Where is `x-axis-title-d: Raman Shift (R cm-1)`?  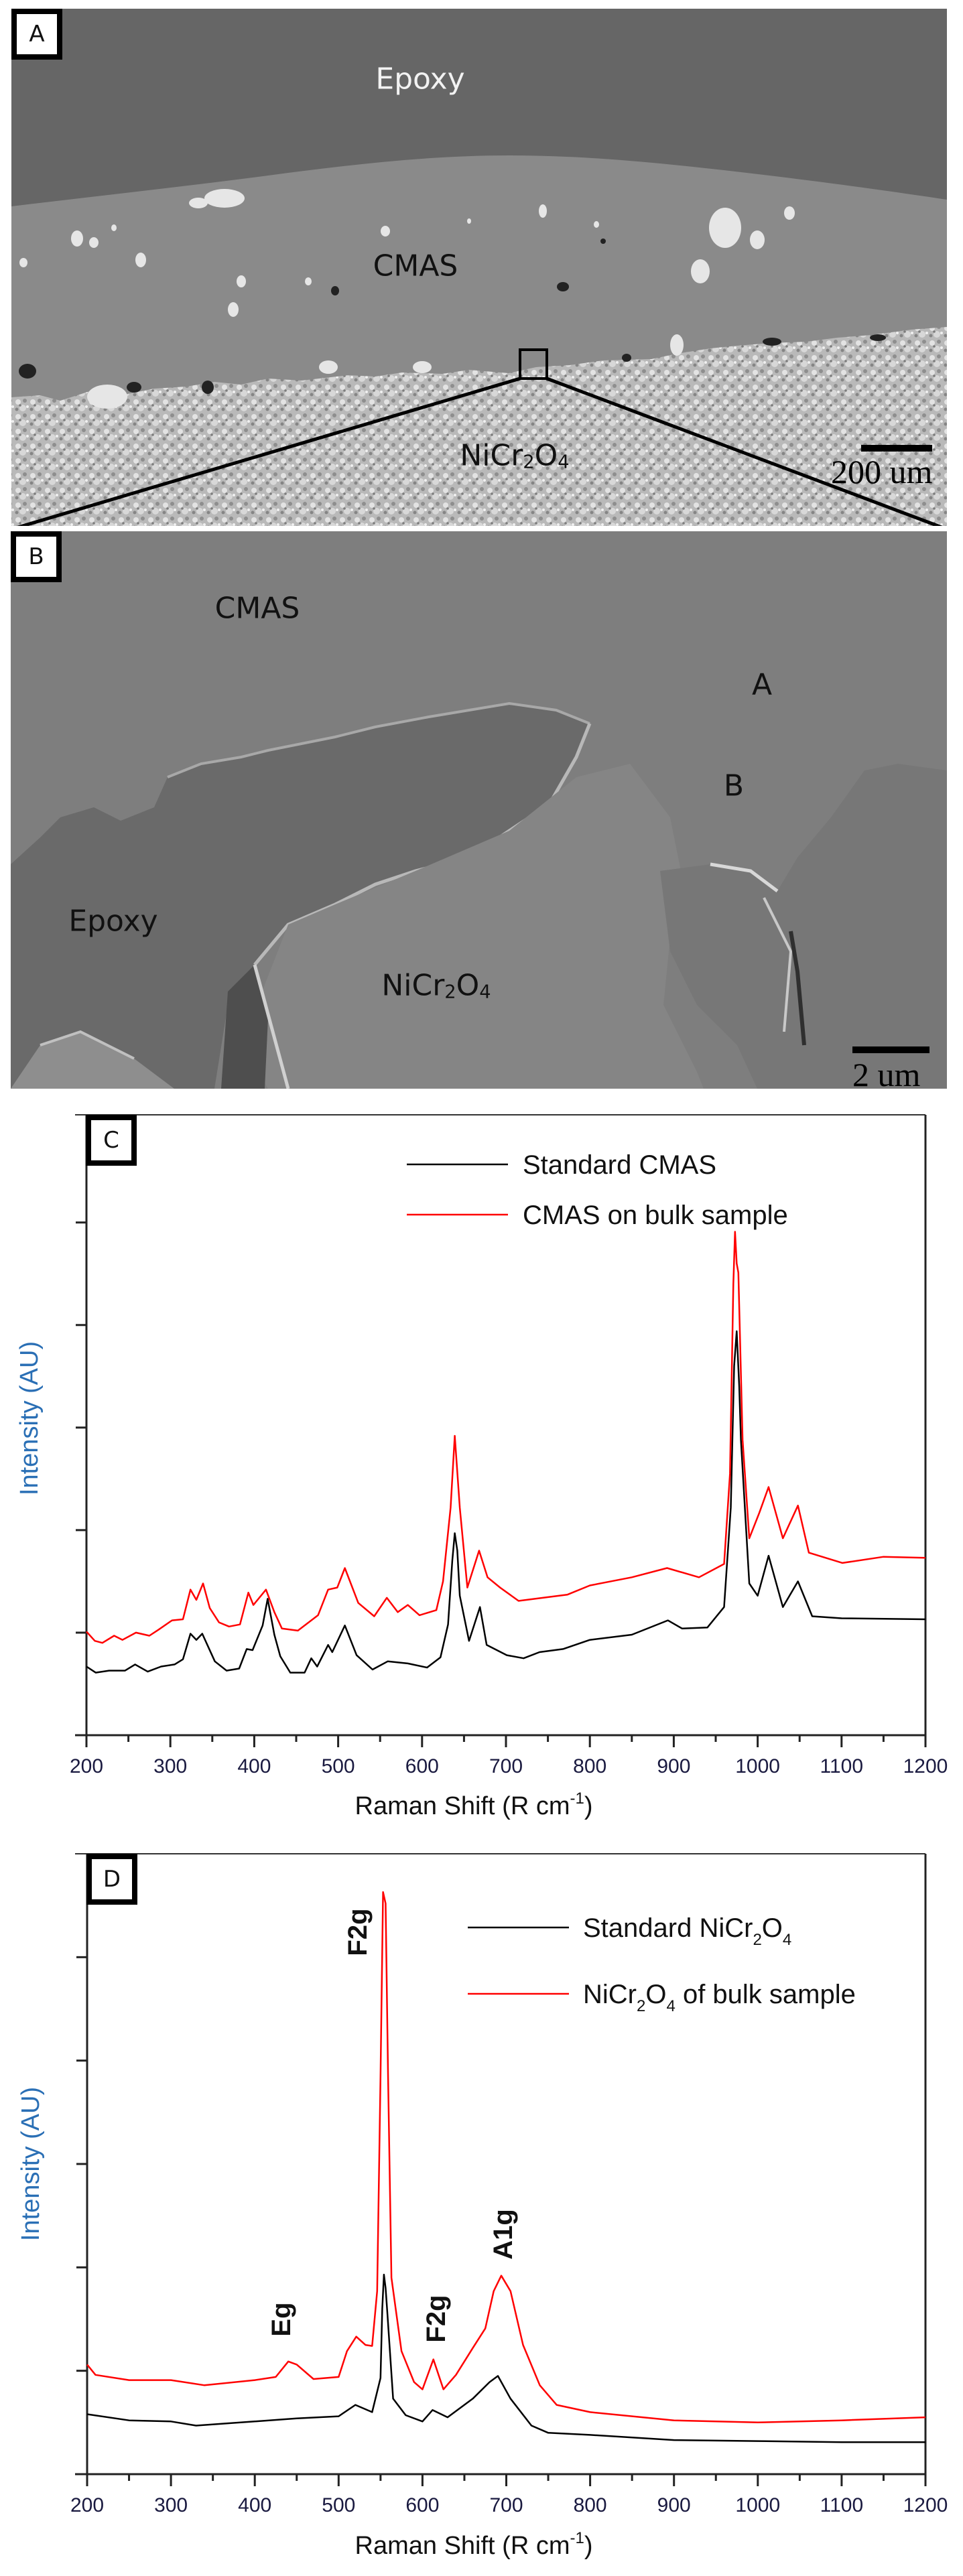
x-axis-title-d: Raman Shift (R cm-1) is located at coordinates (474, 2545).